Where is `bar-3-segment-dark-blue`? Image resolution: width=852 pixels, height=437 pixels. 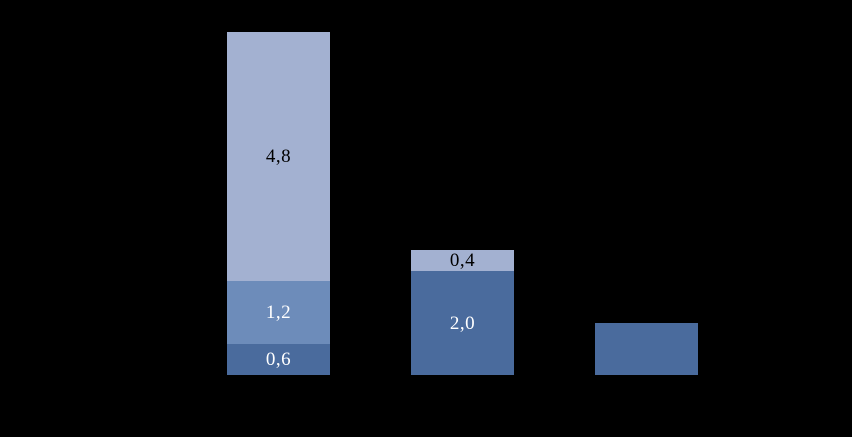
bar-3-segment-dark-blue is located at coordinates (646, 349).